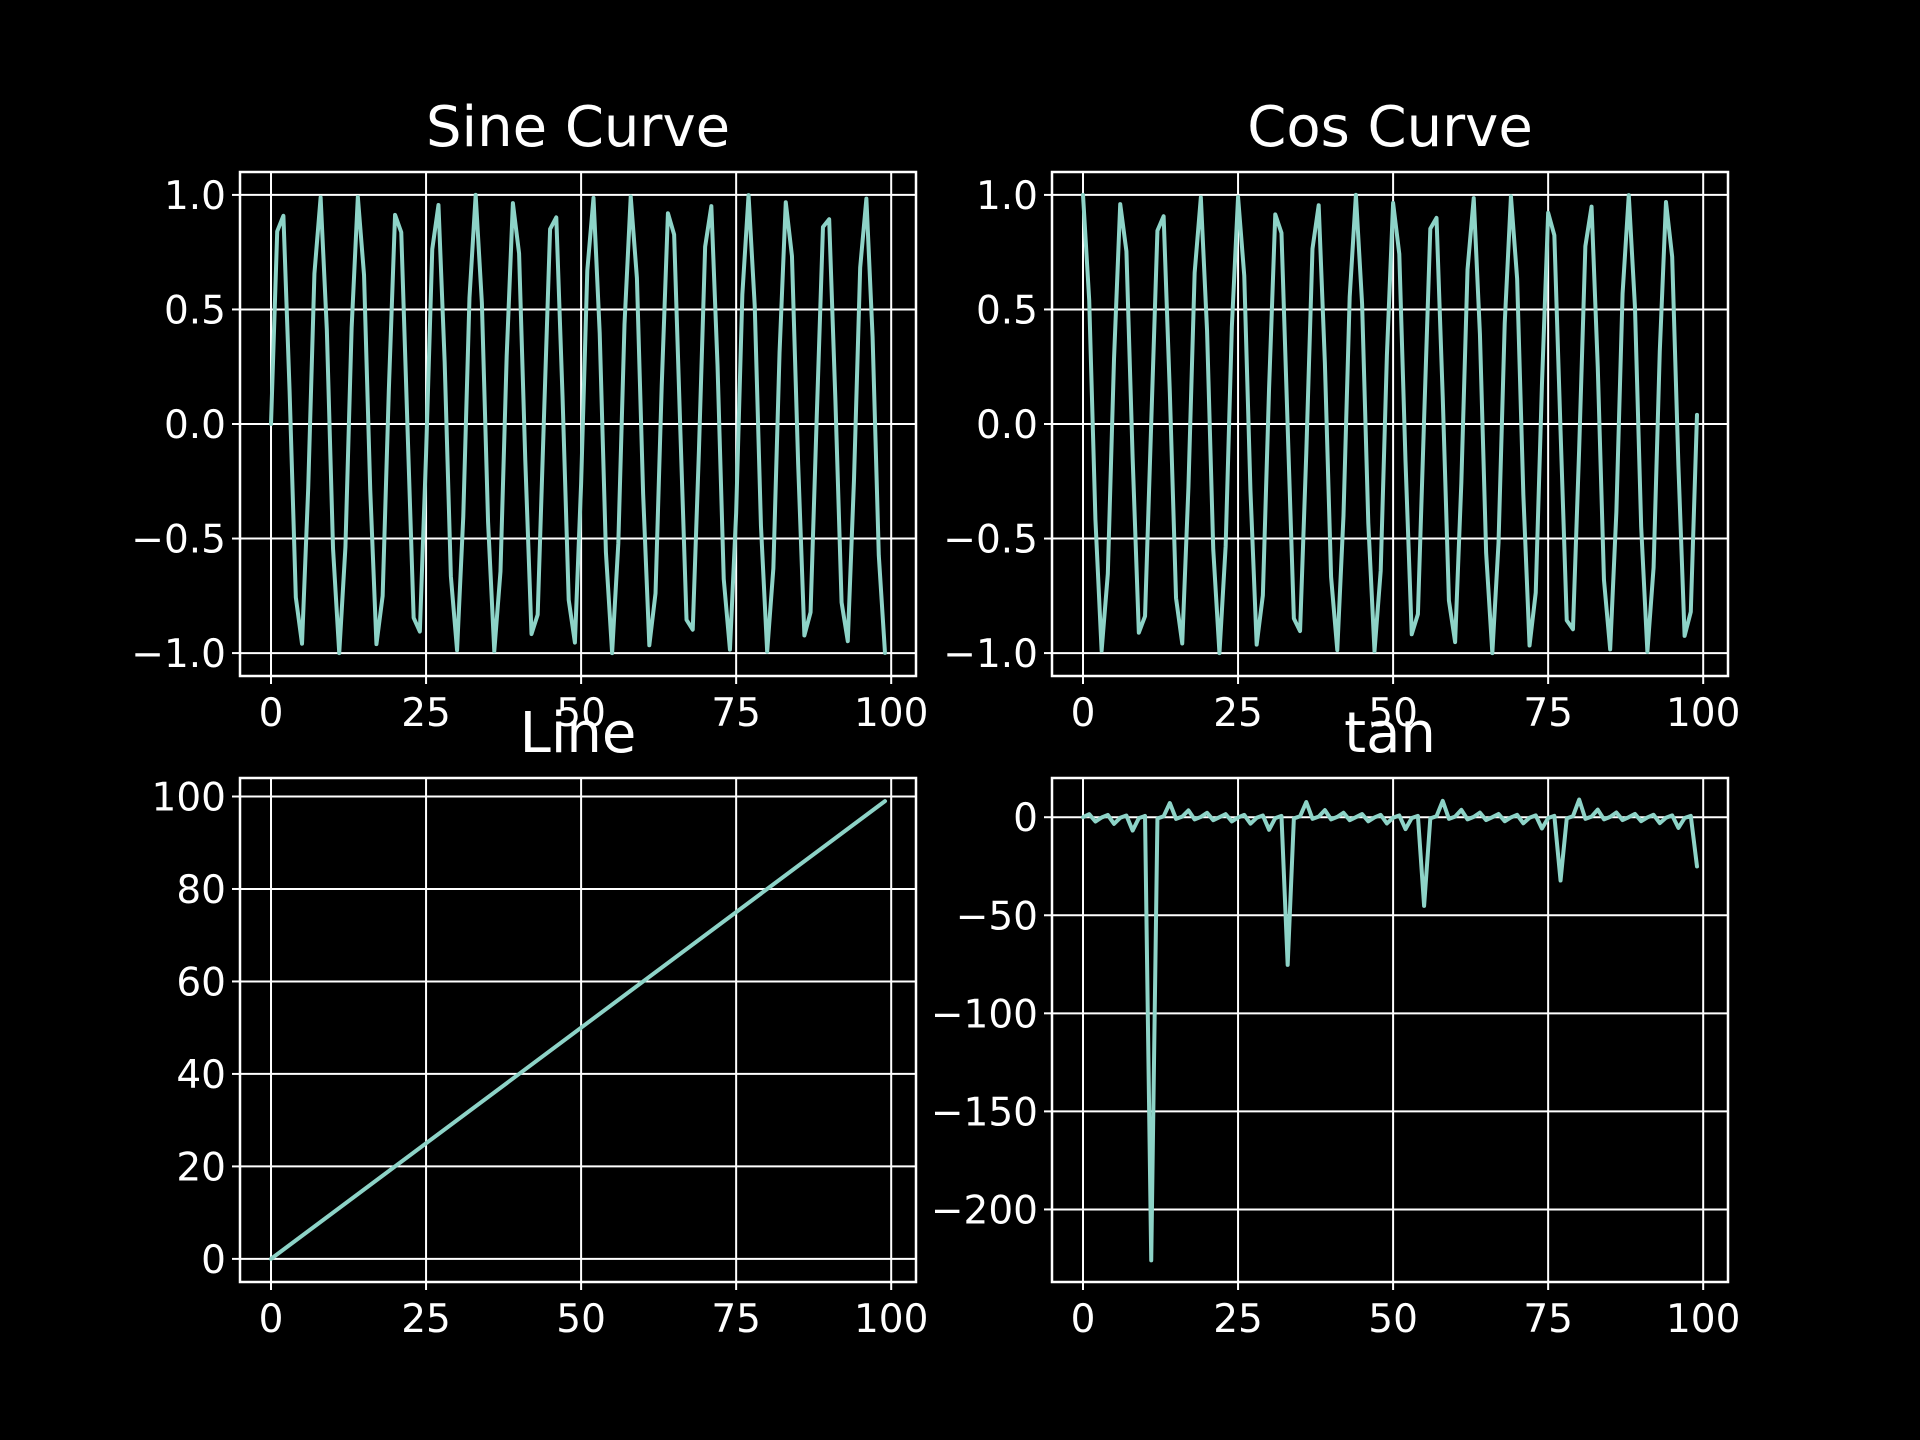 This screenshot has height=1440, width=1920. I want to click on sine-title: Sine Curve, so click(578, 127).